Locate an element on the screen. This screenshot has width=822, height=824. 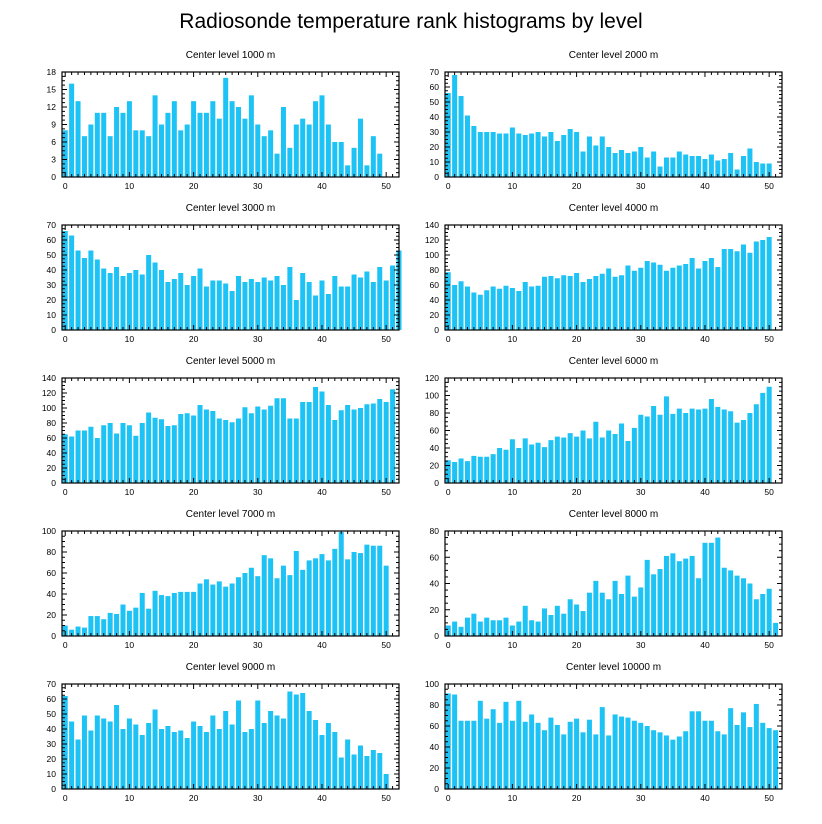
x-tick-label: 0 is located at coordinates (65, 339).